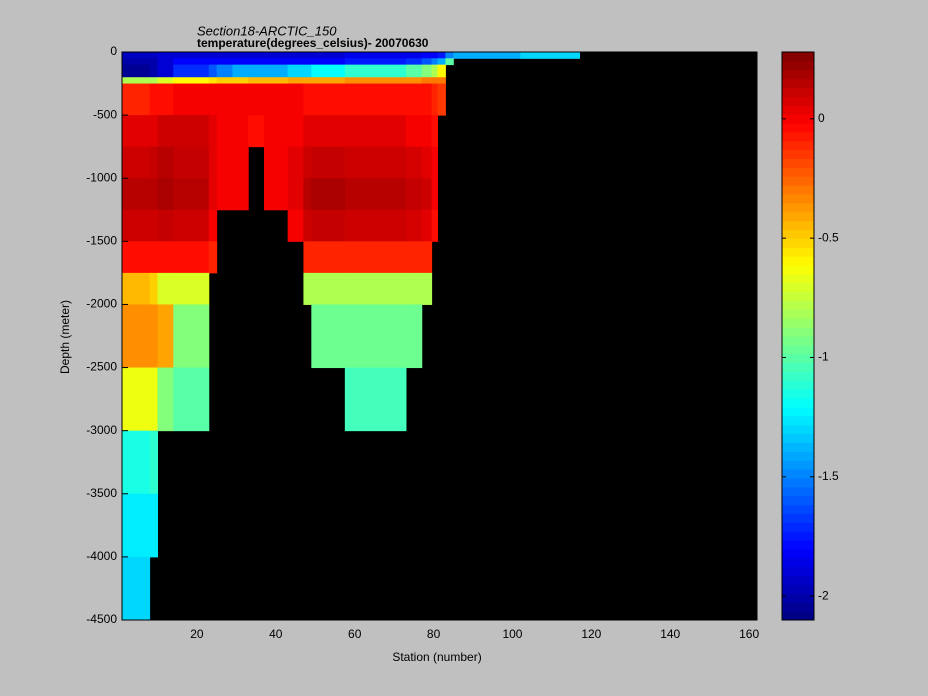 Image resolution: width=928 pixels, height=696 pixels. Describe the element at coordinates (276, 634) in the screenshot. I see `x-tick-label: 40` at that location.